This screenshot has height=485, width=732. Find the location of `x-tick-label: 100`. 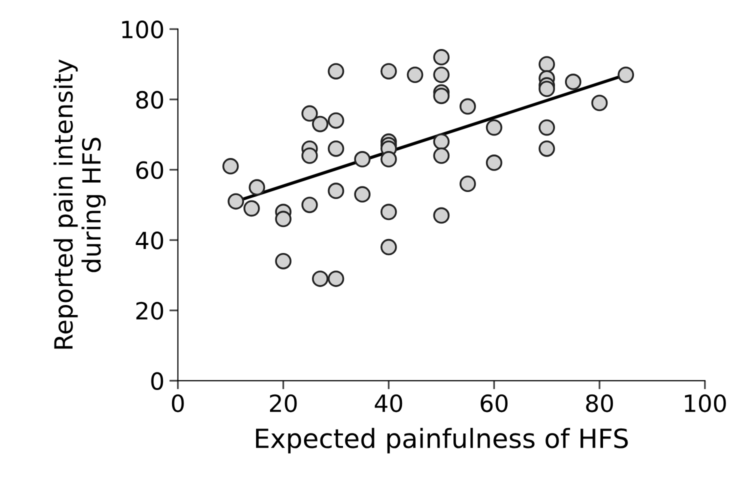

x-tick-label: 100 is located at coordinates (705, 403).